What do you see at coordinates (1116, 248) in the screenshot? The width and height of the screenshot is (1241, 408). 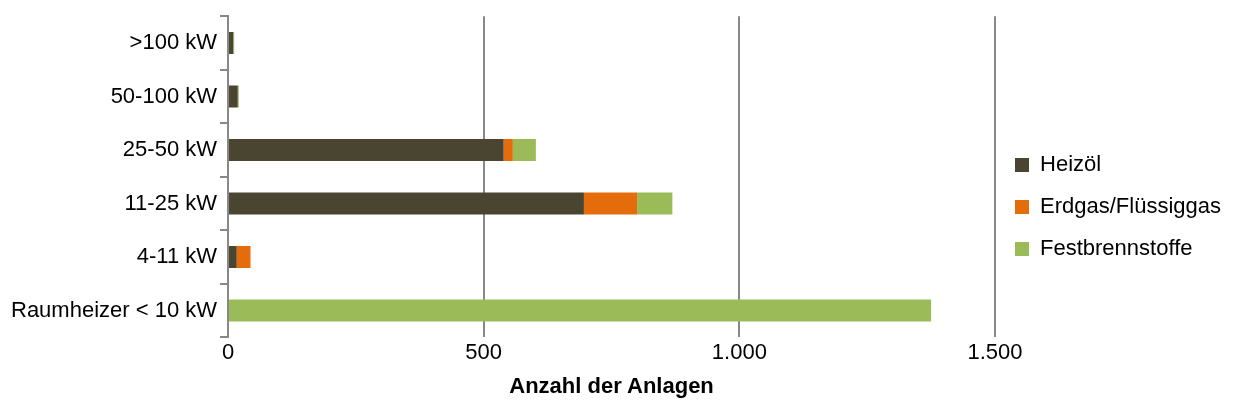 I see `legend-label: Festbrennstoffe` at bounding box center [1116, 248].